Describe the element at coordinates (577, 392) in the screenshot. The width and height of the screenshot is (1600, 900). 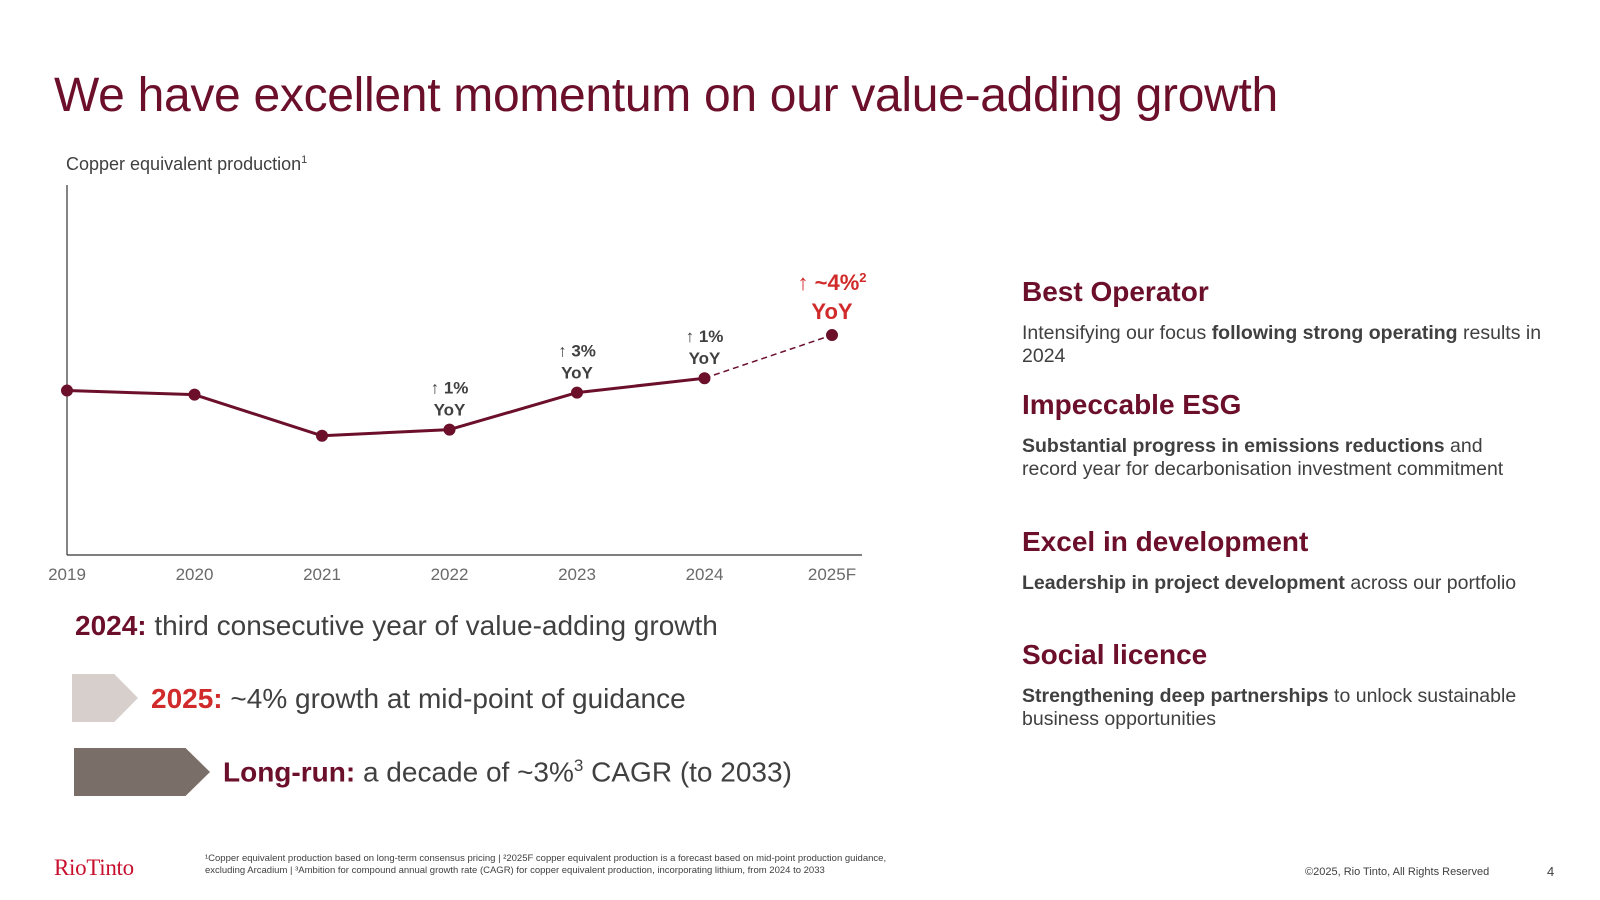
I see `data-point-2023` at that location.